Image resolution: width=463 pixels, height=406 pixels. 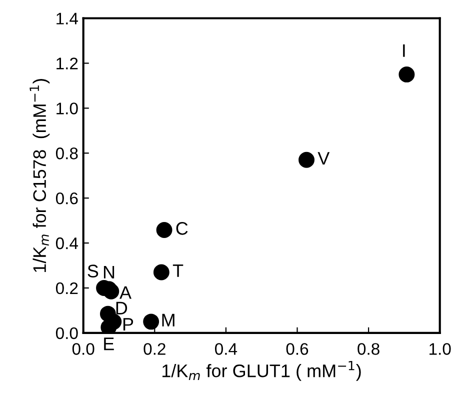 I want to click on annotation: A, so click(x=126, y=292).